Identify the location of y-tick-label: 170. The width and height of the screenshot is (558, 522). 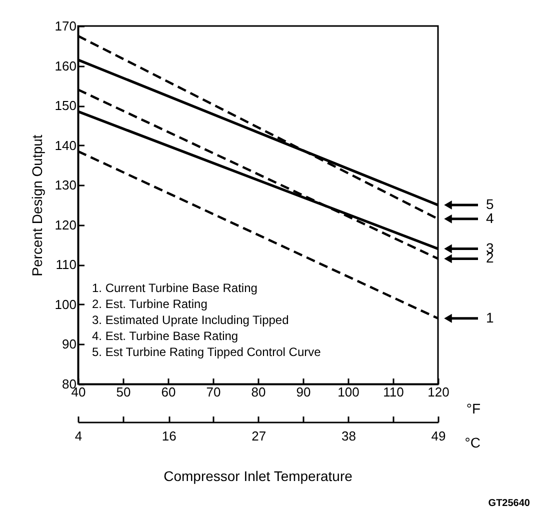
(65, 26).